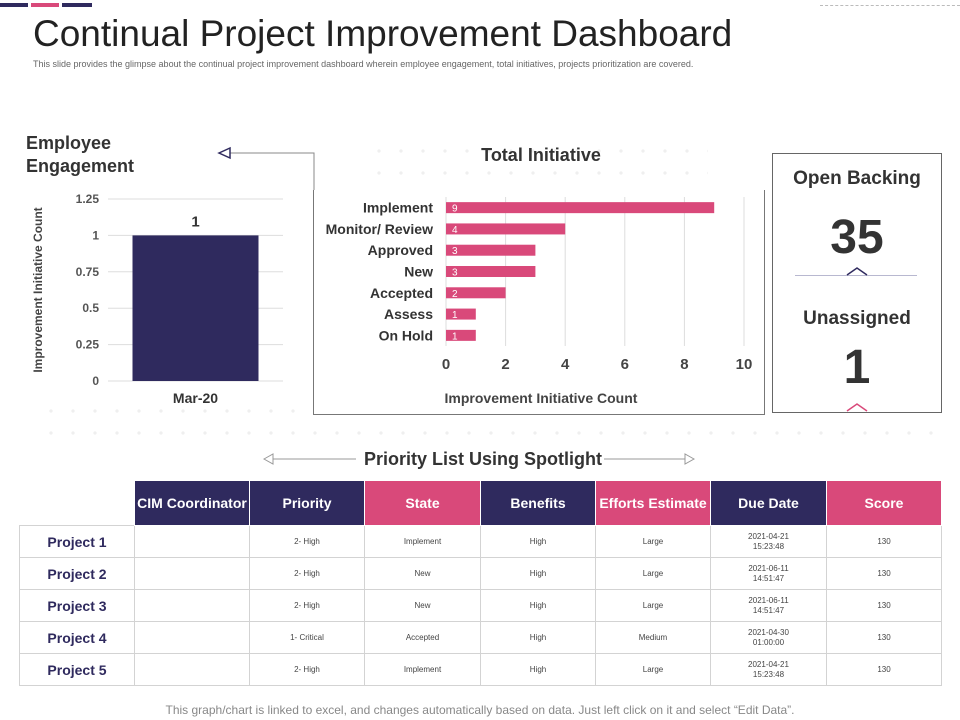 The height and width of the screenshot is (720, 960). What do you see at coordinates (768, 632) in the screenshot?
I see `due-date-text: 2021-04-30` at bounding box center [768, 632].